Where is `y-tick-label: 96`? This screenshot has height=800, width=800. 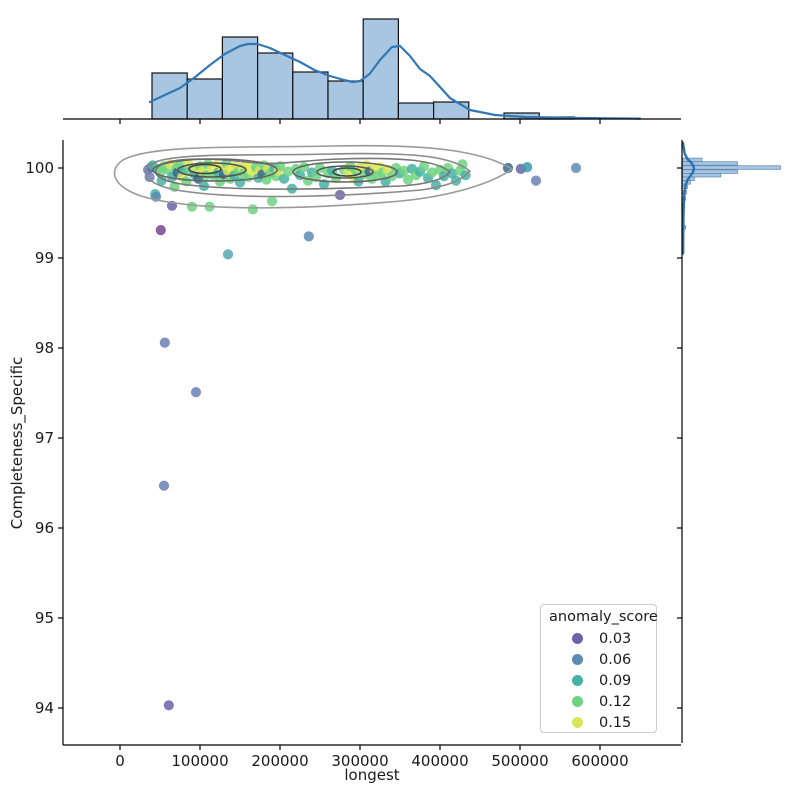
y-tick-label: 96 is located at coordinates (44, 528).